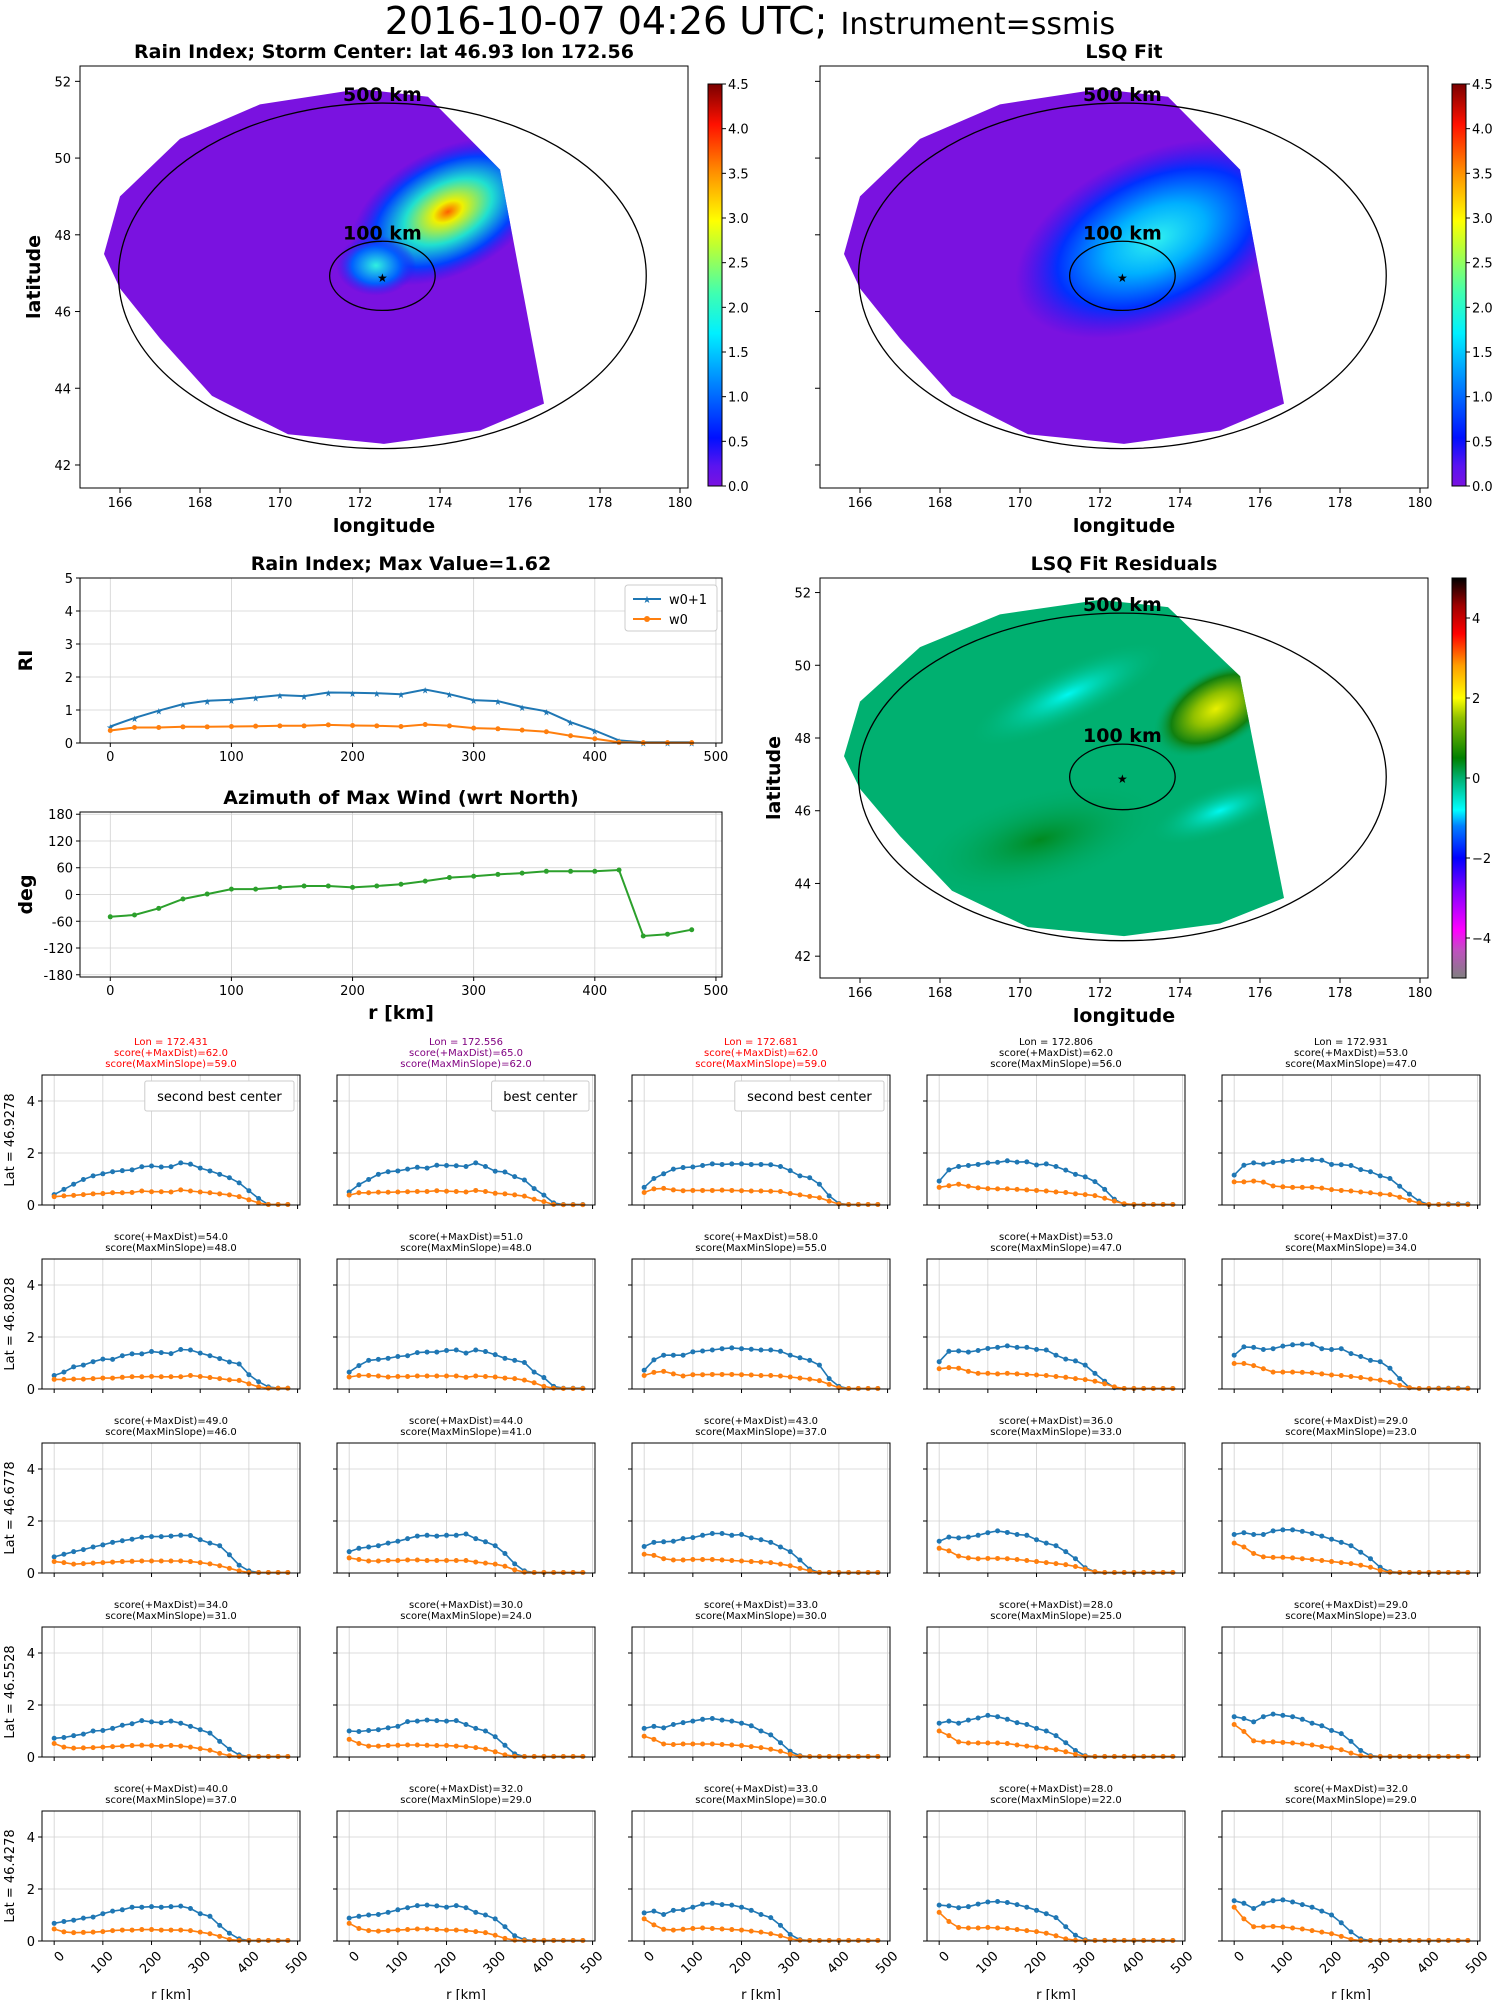 This screenshot has width=1500, height=2000. What do you see at coordinates (231, 757) in the screenshot?
I see `x-tick-label: 100` at bounding box center [231, 757].